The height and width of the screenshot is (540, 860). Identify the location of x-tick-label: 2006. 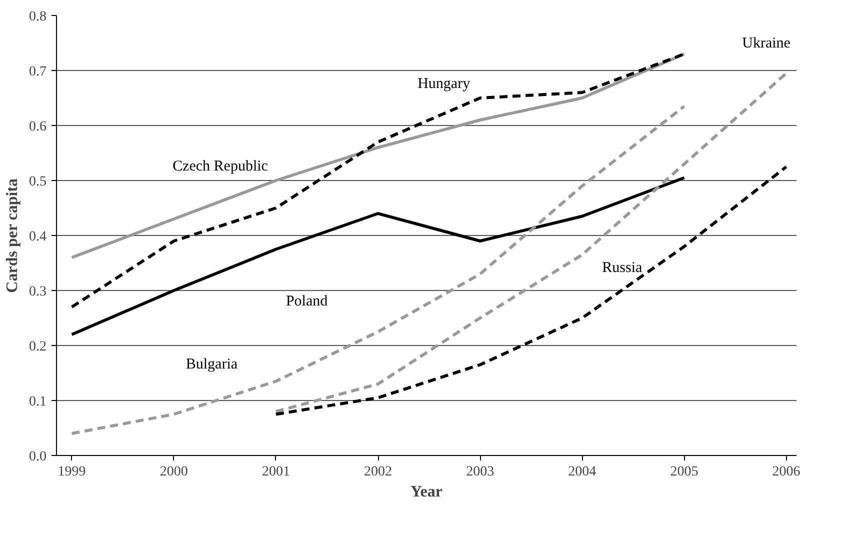
(786, 472).